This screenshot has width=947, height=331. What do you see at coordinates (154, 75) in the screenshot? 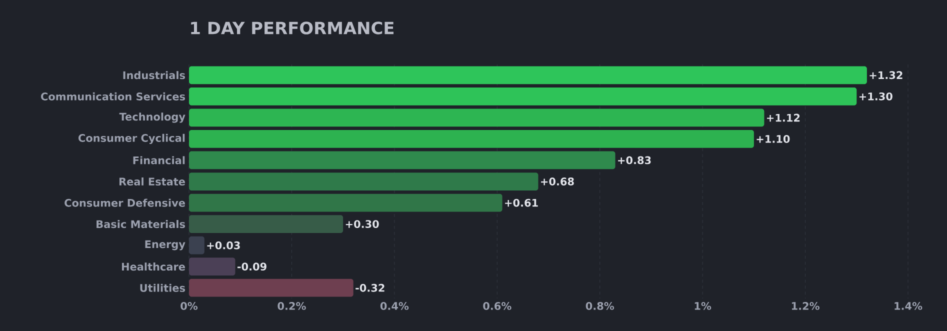
I see `y-tick-label: Industrials` at bounding box center [154, 75].